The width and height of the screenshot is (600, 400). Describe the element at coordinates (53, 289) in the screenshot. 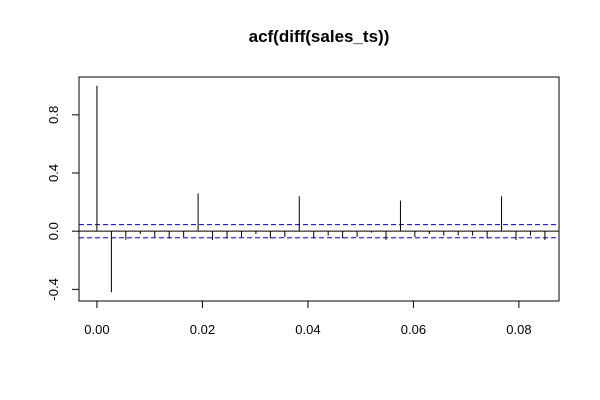

I see `y-tick-label: -0.4` at that location.